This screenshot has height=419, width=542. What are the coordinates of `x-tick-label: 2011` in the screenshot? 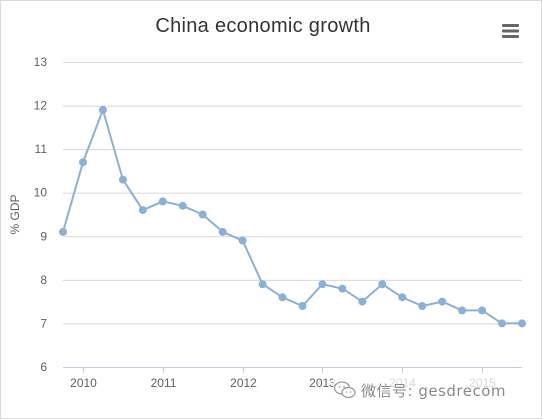 It's located at (164, 383).